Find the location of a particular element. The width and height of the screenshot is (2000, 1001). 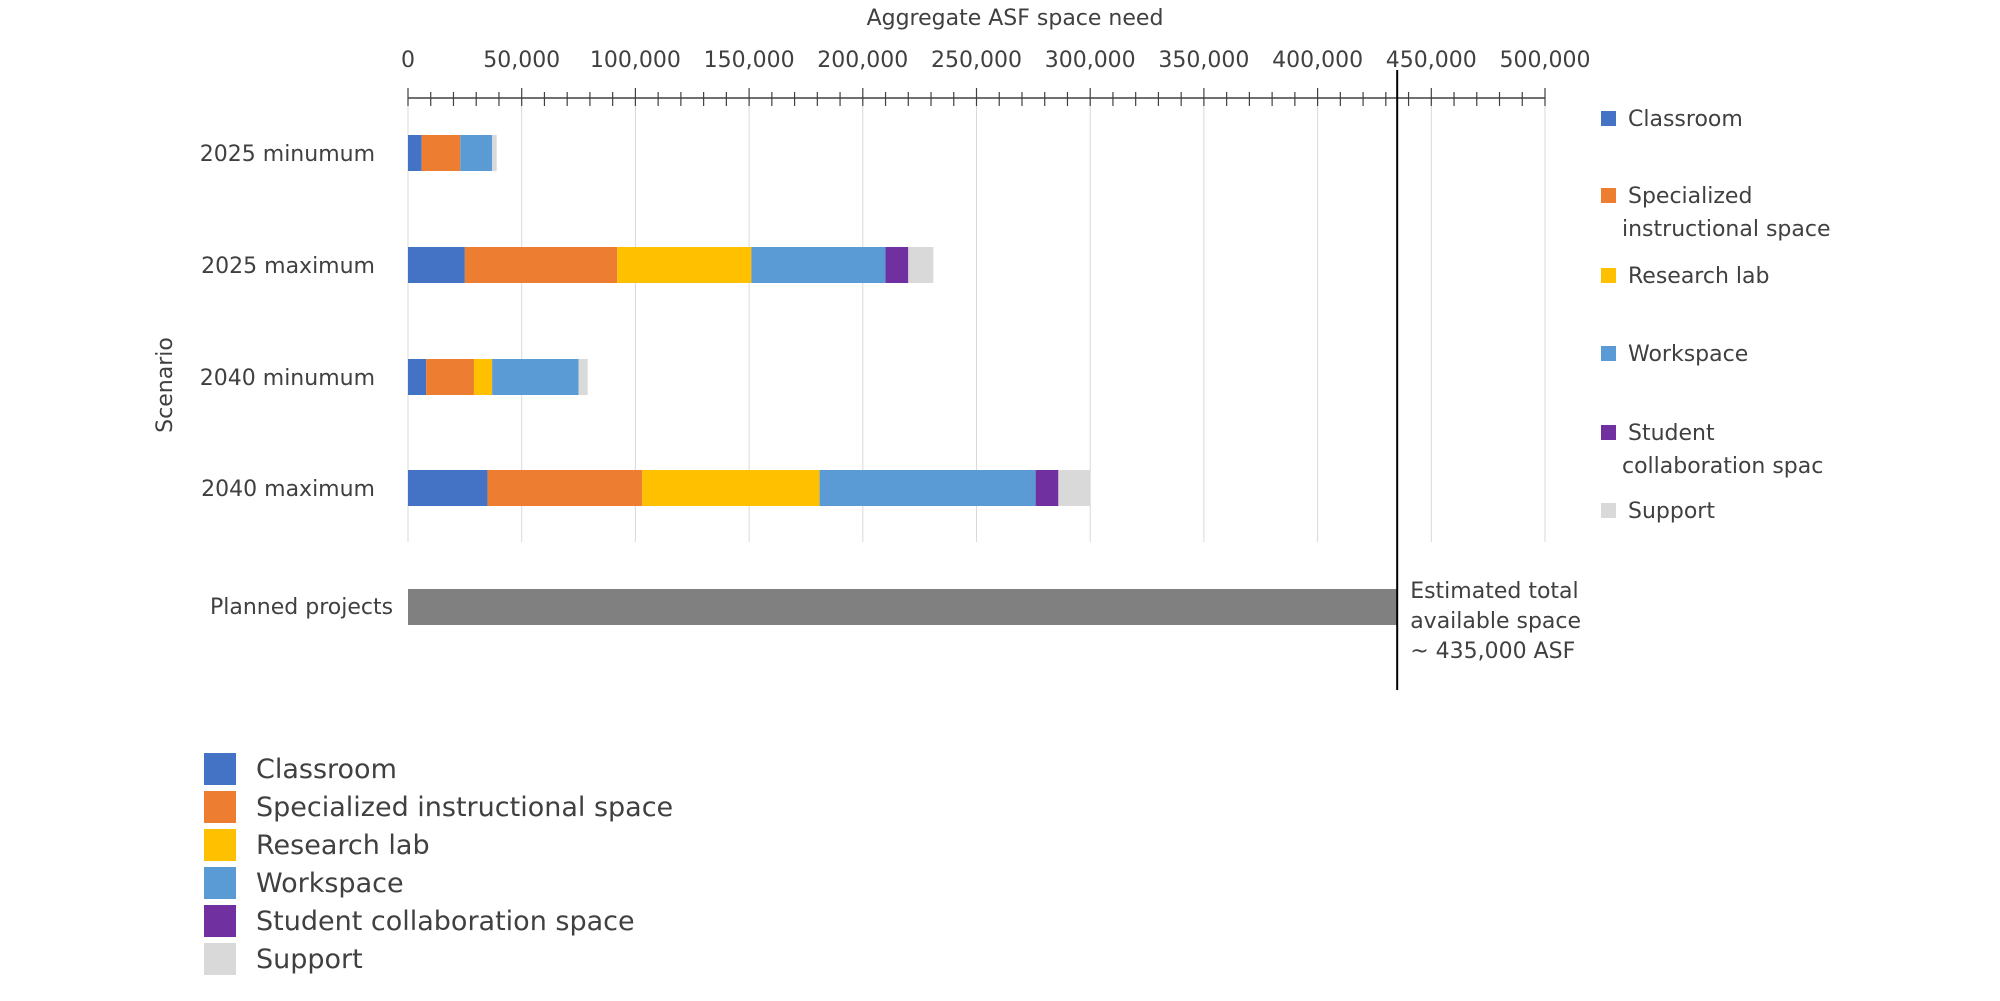

bottom-legend-label: Classroom is located at coordinates (326, 769).